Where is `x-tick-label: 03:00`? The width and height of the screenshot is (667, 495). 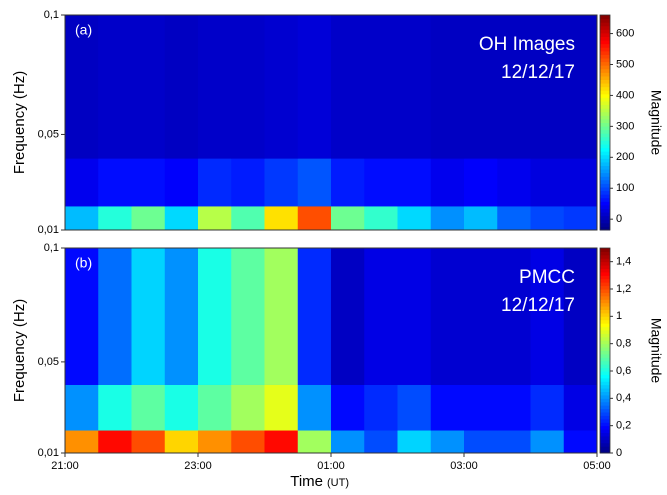 x-tick-label: 03:00 is located at coordinates (464, 466).